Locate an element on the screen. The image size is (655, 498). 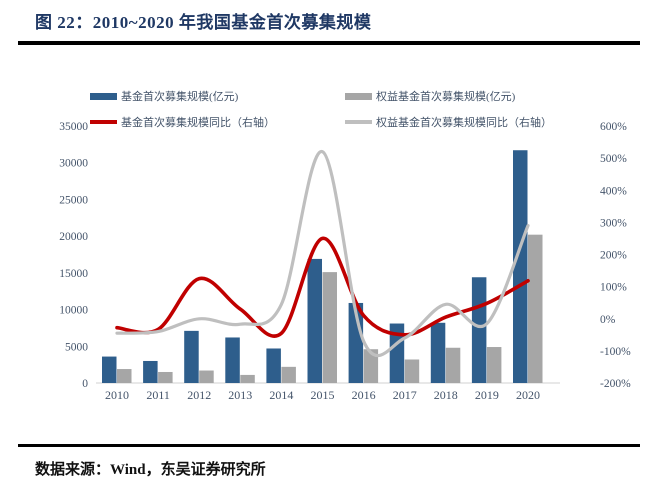
line-fund-yoy is located at coordinates (322, 287).